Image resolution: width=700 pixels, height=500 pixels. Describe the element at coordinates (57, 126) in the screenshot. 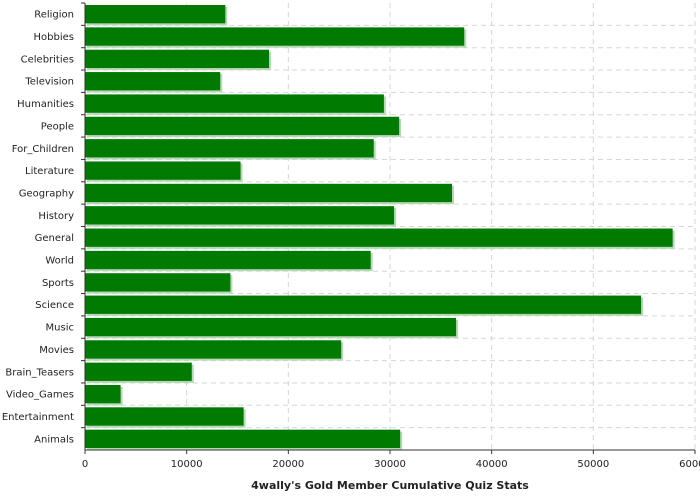

I see `category-label: People` at that location.